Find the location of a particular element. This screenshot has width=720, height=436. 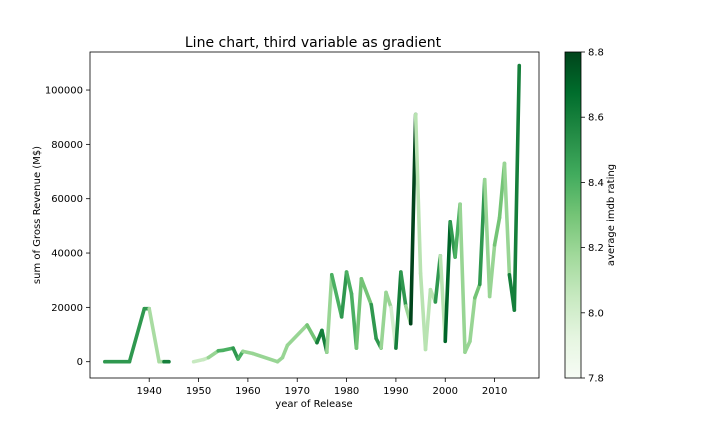

colorbar-label: average imdb rating is located at coordinates (611, 215).